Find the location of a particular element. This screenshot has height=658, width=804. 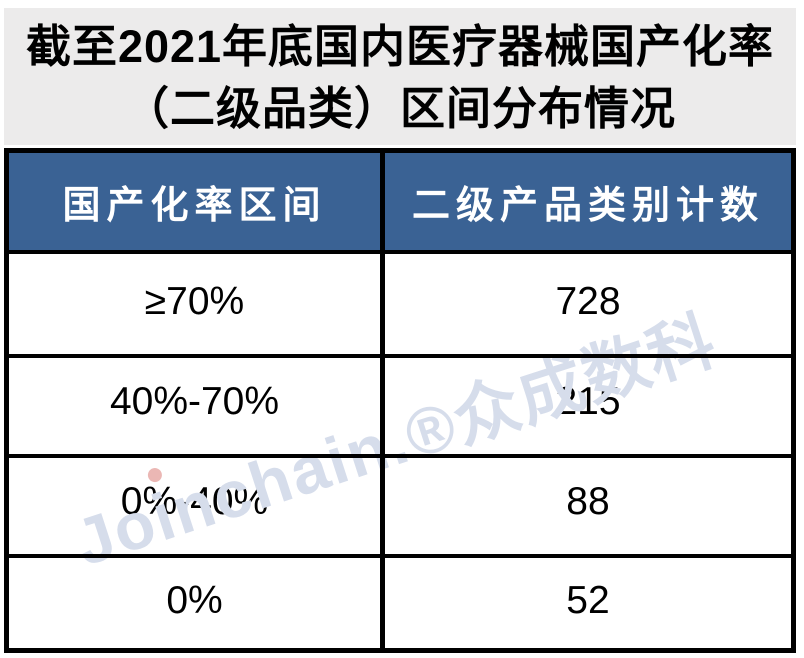

count-cell-row4: 52 is located at coordinates (588, 601).